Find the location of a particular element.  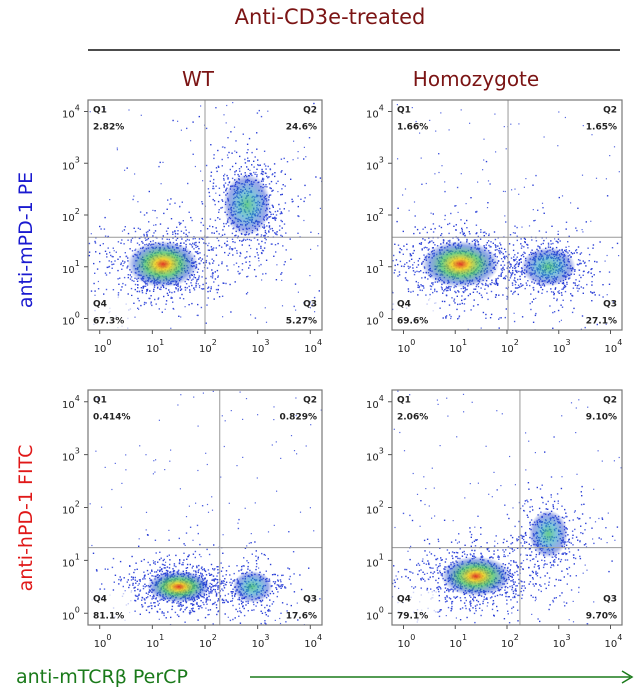

tick-exponent: 2 is located at coordinates (381, 211).